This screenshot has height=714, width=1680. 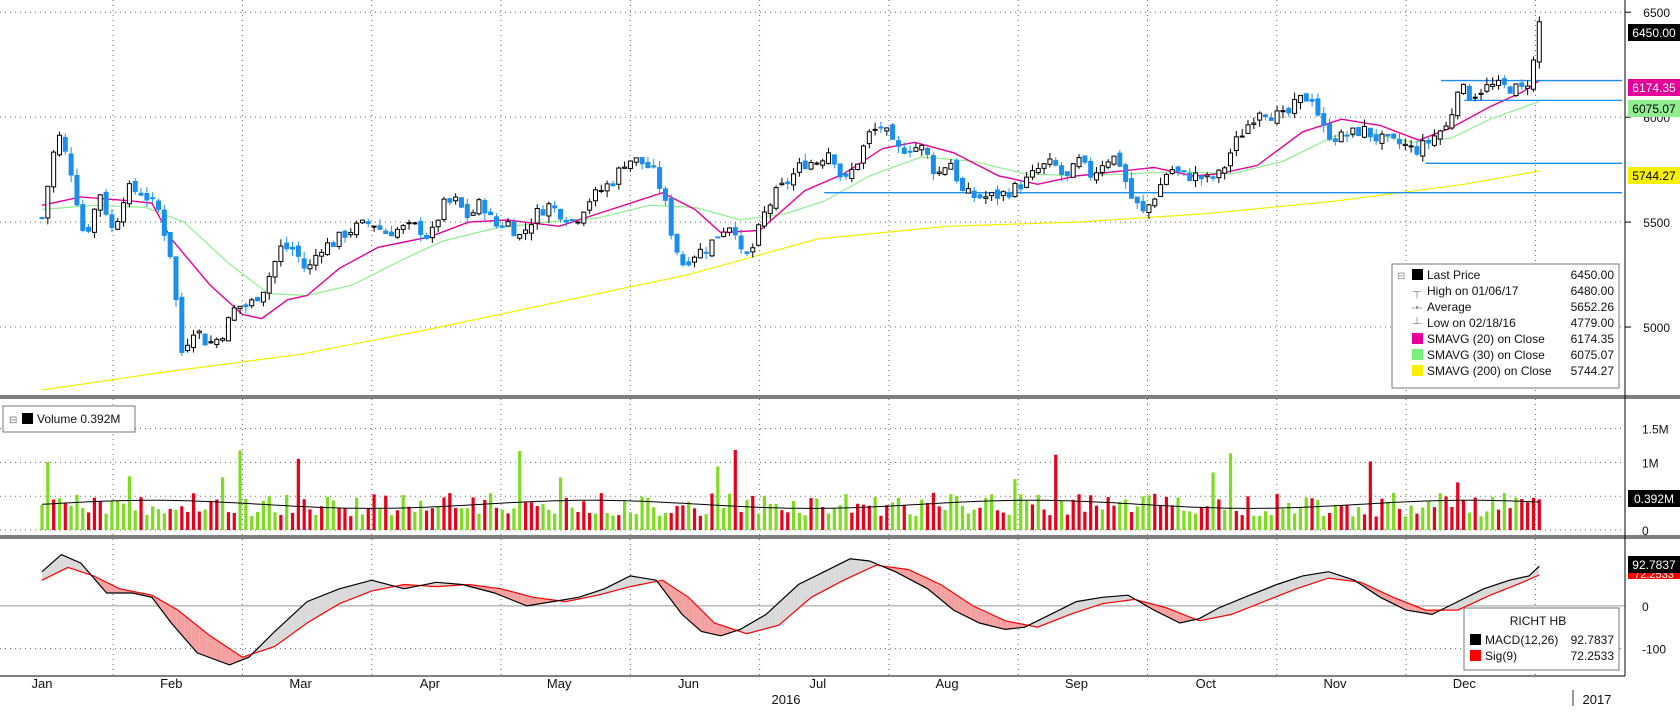 What do you see at coordinates (840, 537) in the screenshot?
I see `panel-separator-bottom` at bounding box center [840, 537].